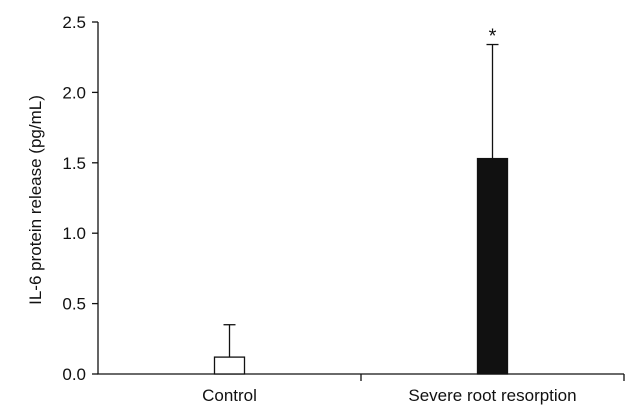 The image size is (626, 405). Describe the element at coordinates (74, 233) in the screenshot. I see `y-tick-label: 1.0` at that location.